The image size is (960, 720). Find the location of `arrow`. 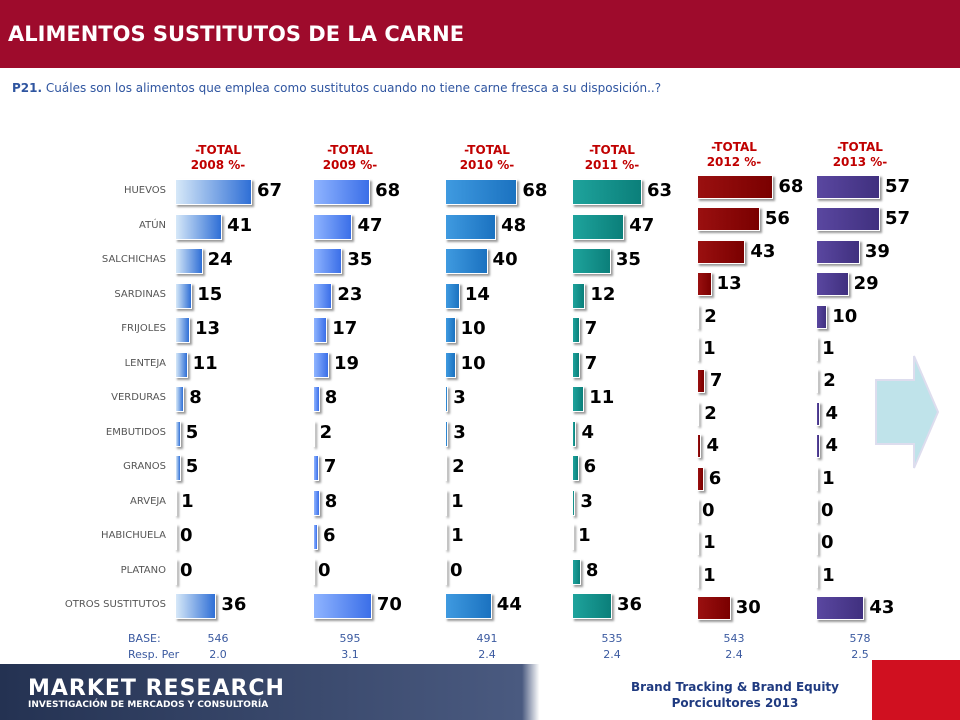

arrow is located at coordinates (907, 412).